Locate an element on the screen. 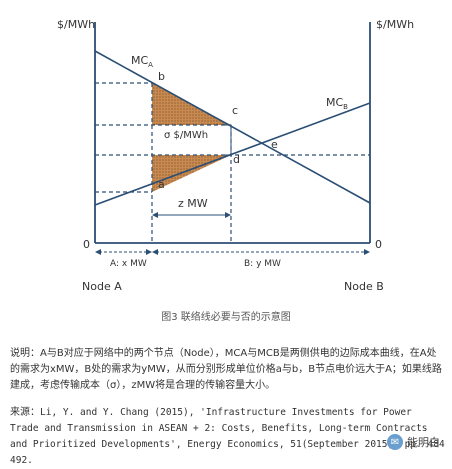  node-a-arrow-left-head is located at coordinates (98, 252).